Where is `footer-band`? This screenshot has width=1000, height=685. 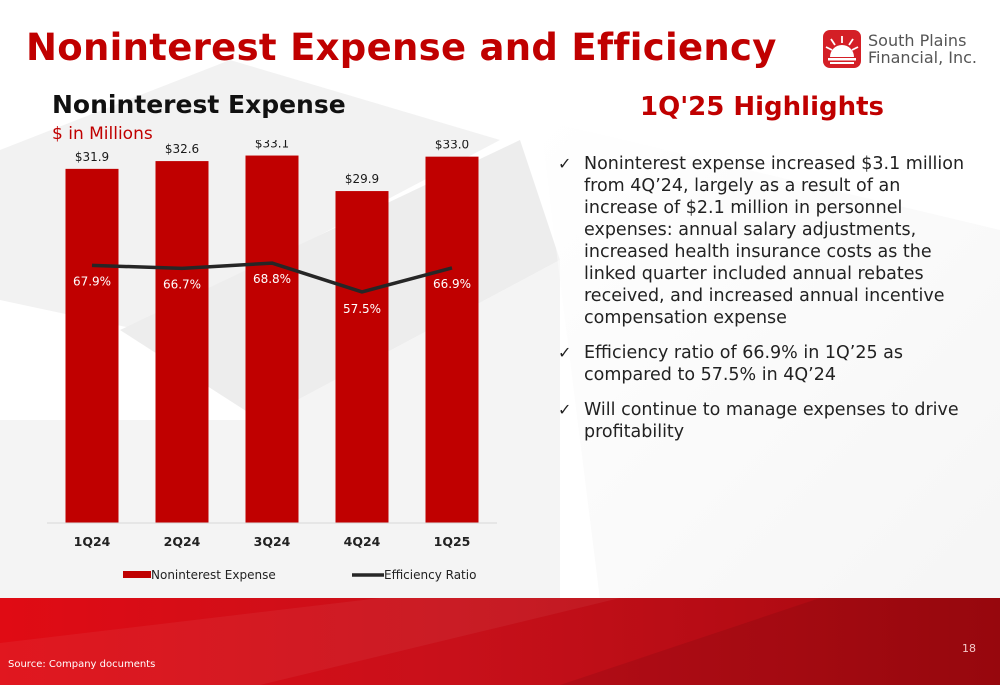
footer-band is located at coordinates (500, 641).